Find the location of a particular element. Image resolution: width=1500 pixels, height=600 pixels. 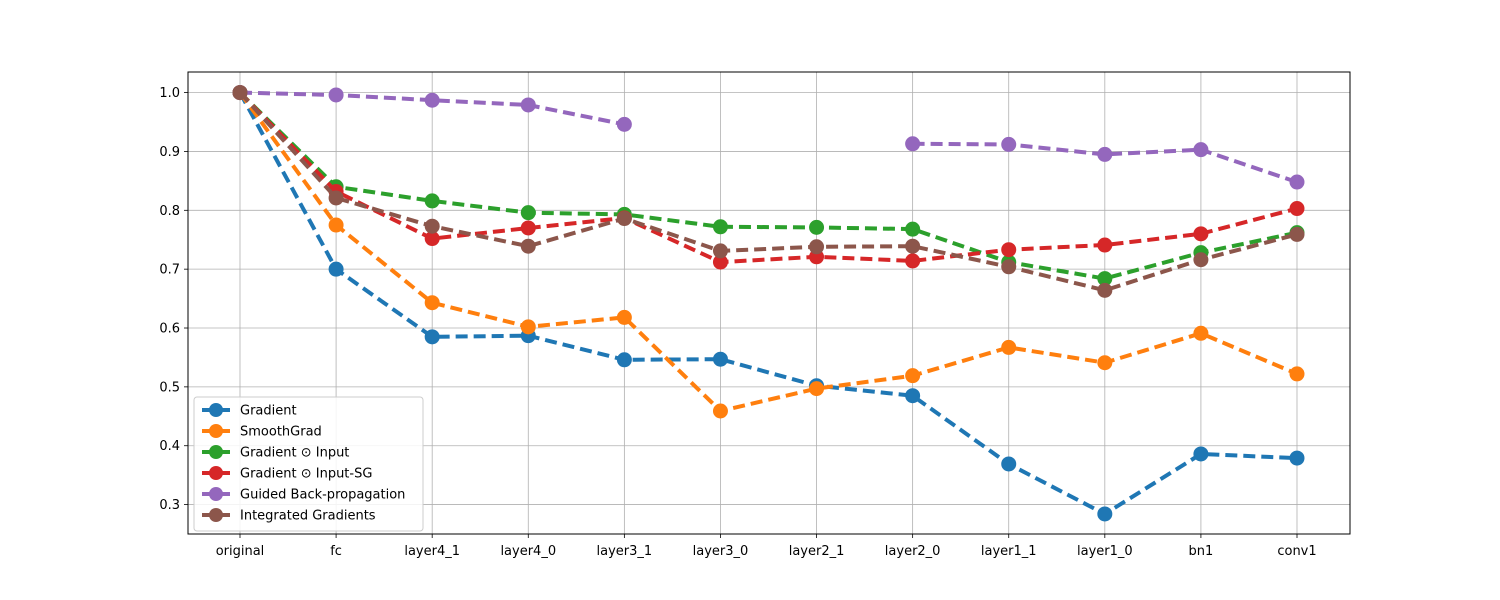

x-tick-label: bn1 is located at coordinates (1201, 551).